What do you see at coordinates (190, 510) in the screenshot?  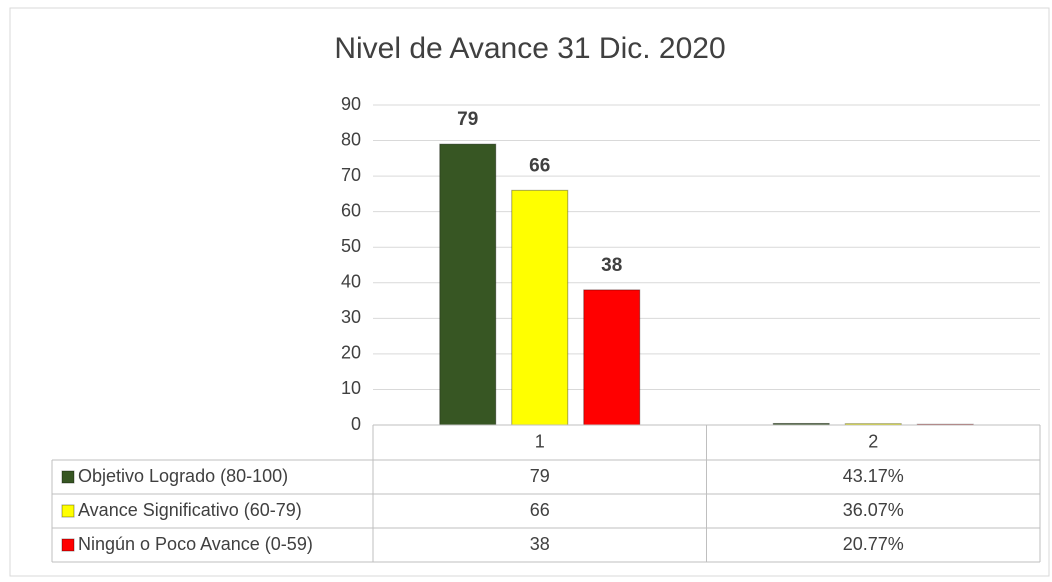 I see `legend-label: Avance Significativo (60-79)` at bounding box center [190, 510].